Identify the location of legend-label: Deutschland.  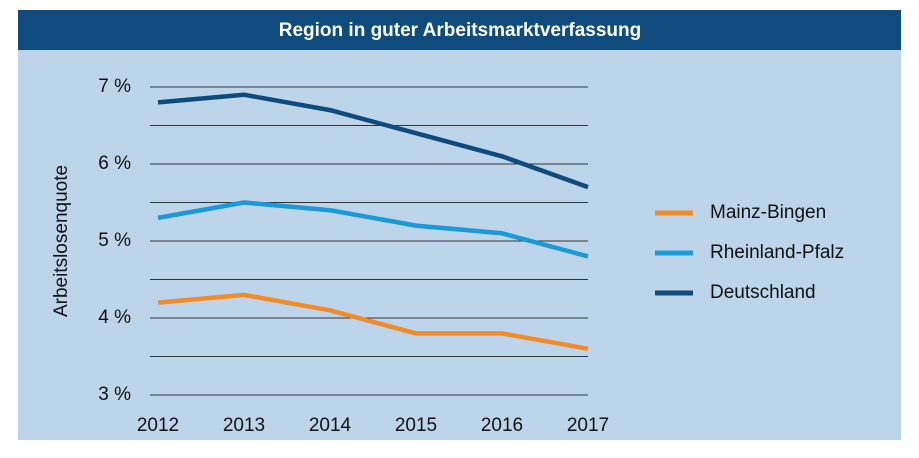
(763, 292).